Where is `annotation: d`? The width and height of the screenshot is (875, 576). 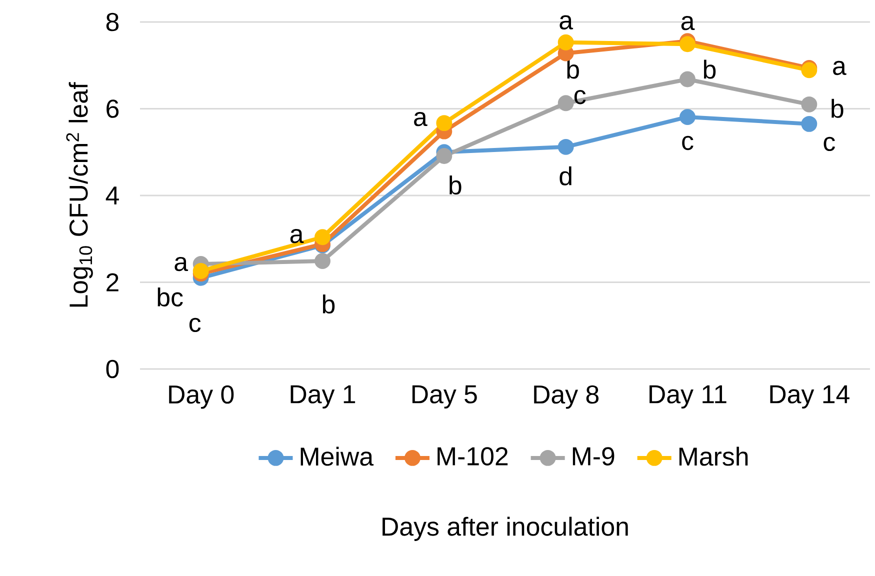
annotation: d is located at coordinates (566, 176).